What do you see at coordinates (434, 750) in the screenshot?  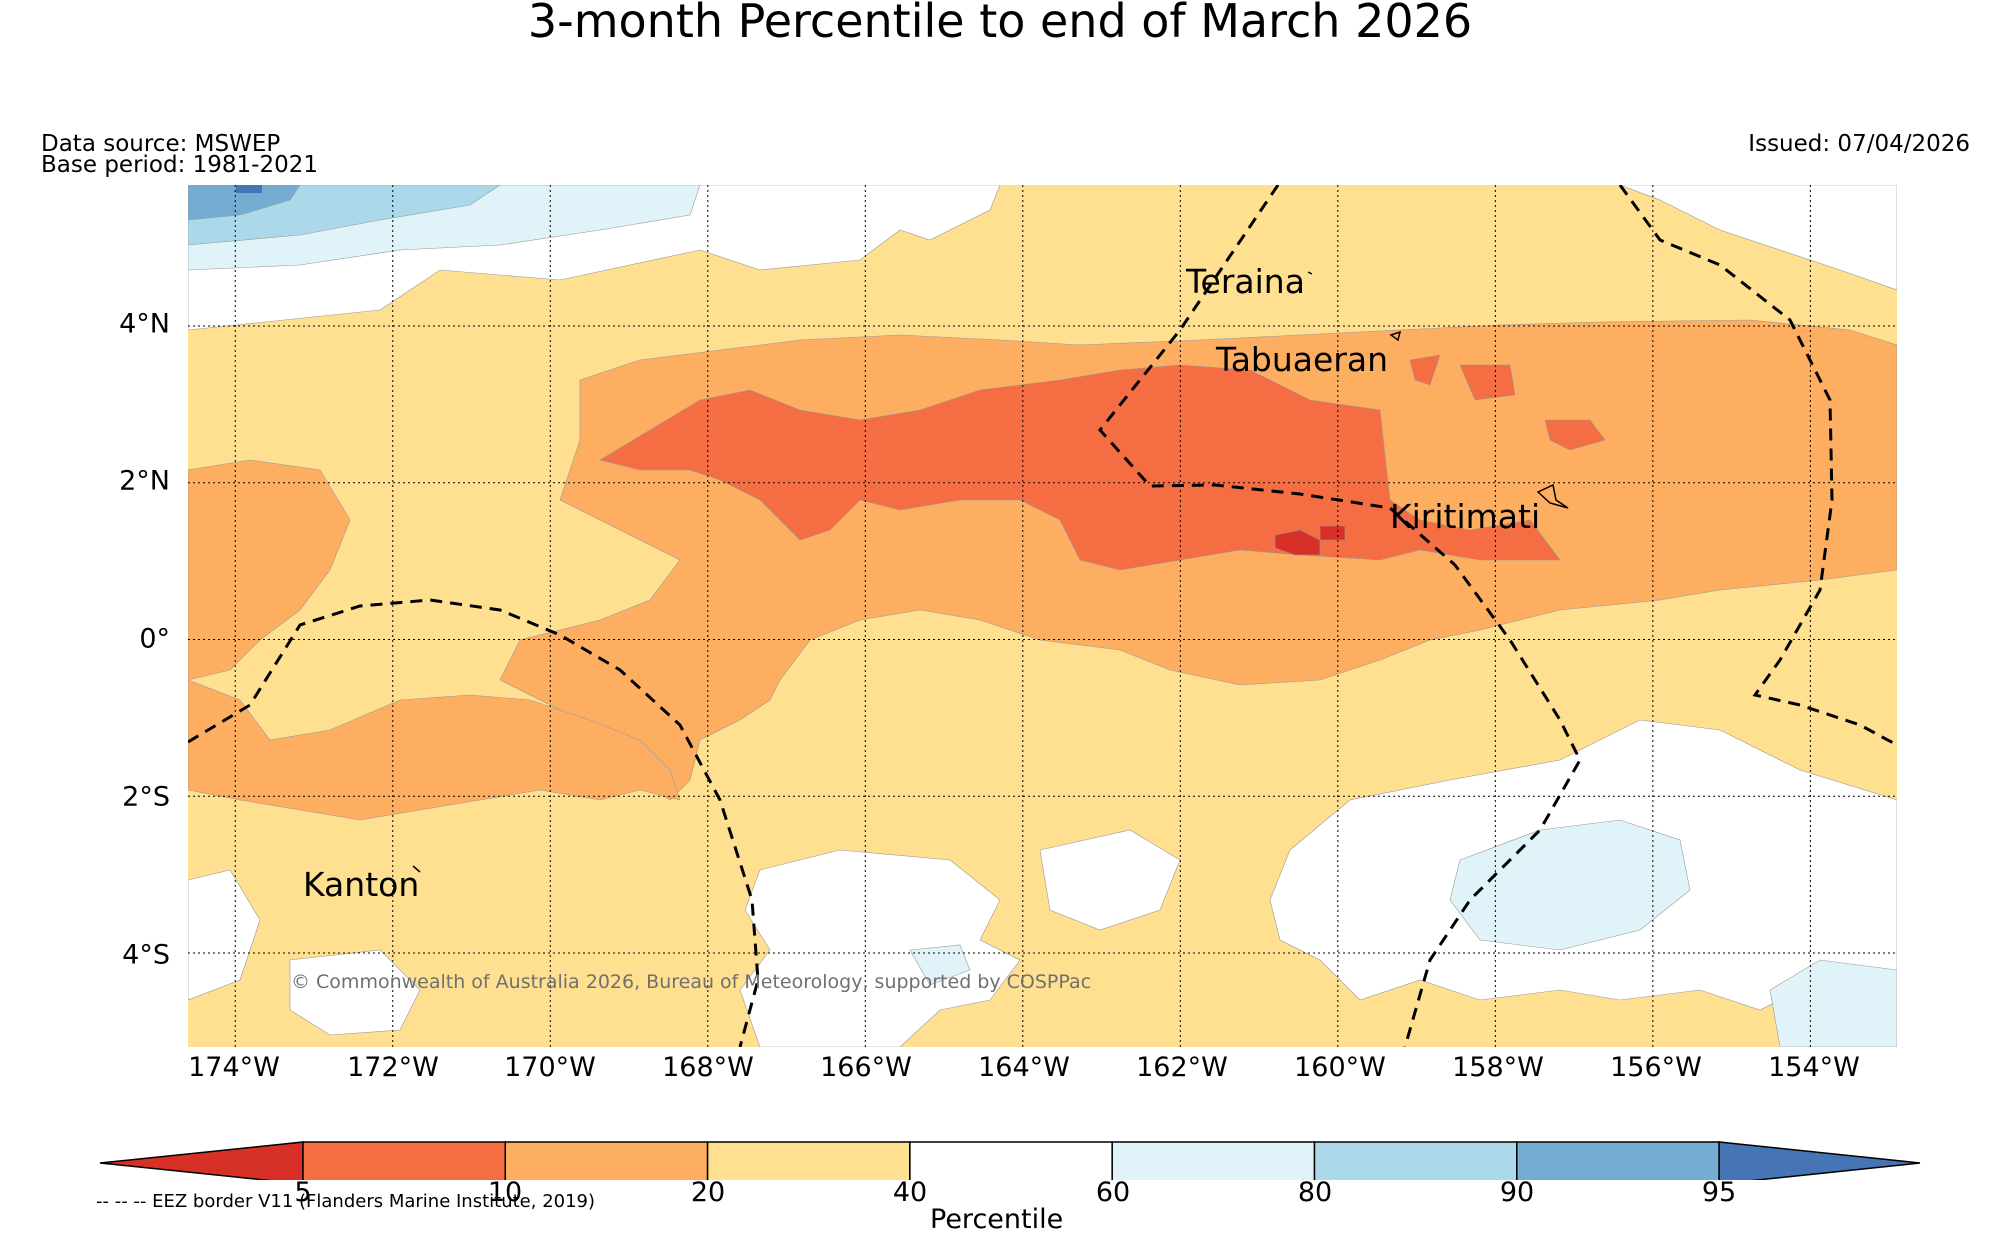 I see `orange-region-southwest` at bounding box center [434, 750].